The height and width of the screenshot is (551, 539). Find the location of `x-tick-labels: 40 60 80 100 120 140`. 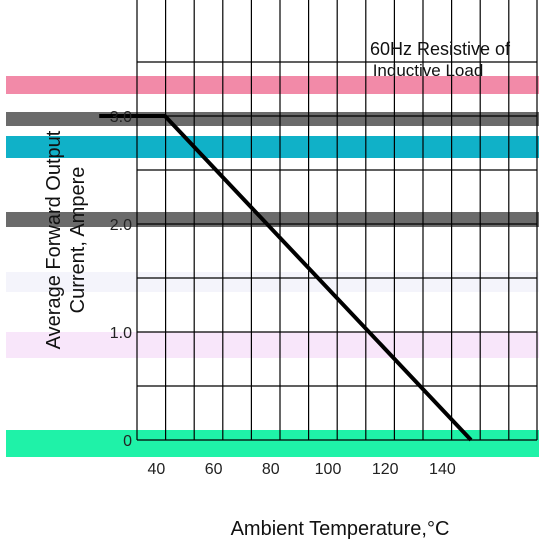

x-tick-labels: 40 60 80 100 120 140 is located at coordinates (302, 469).